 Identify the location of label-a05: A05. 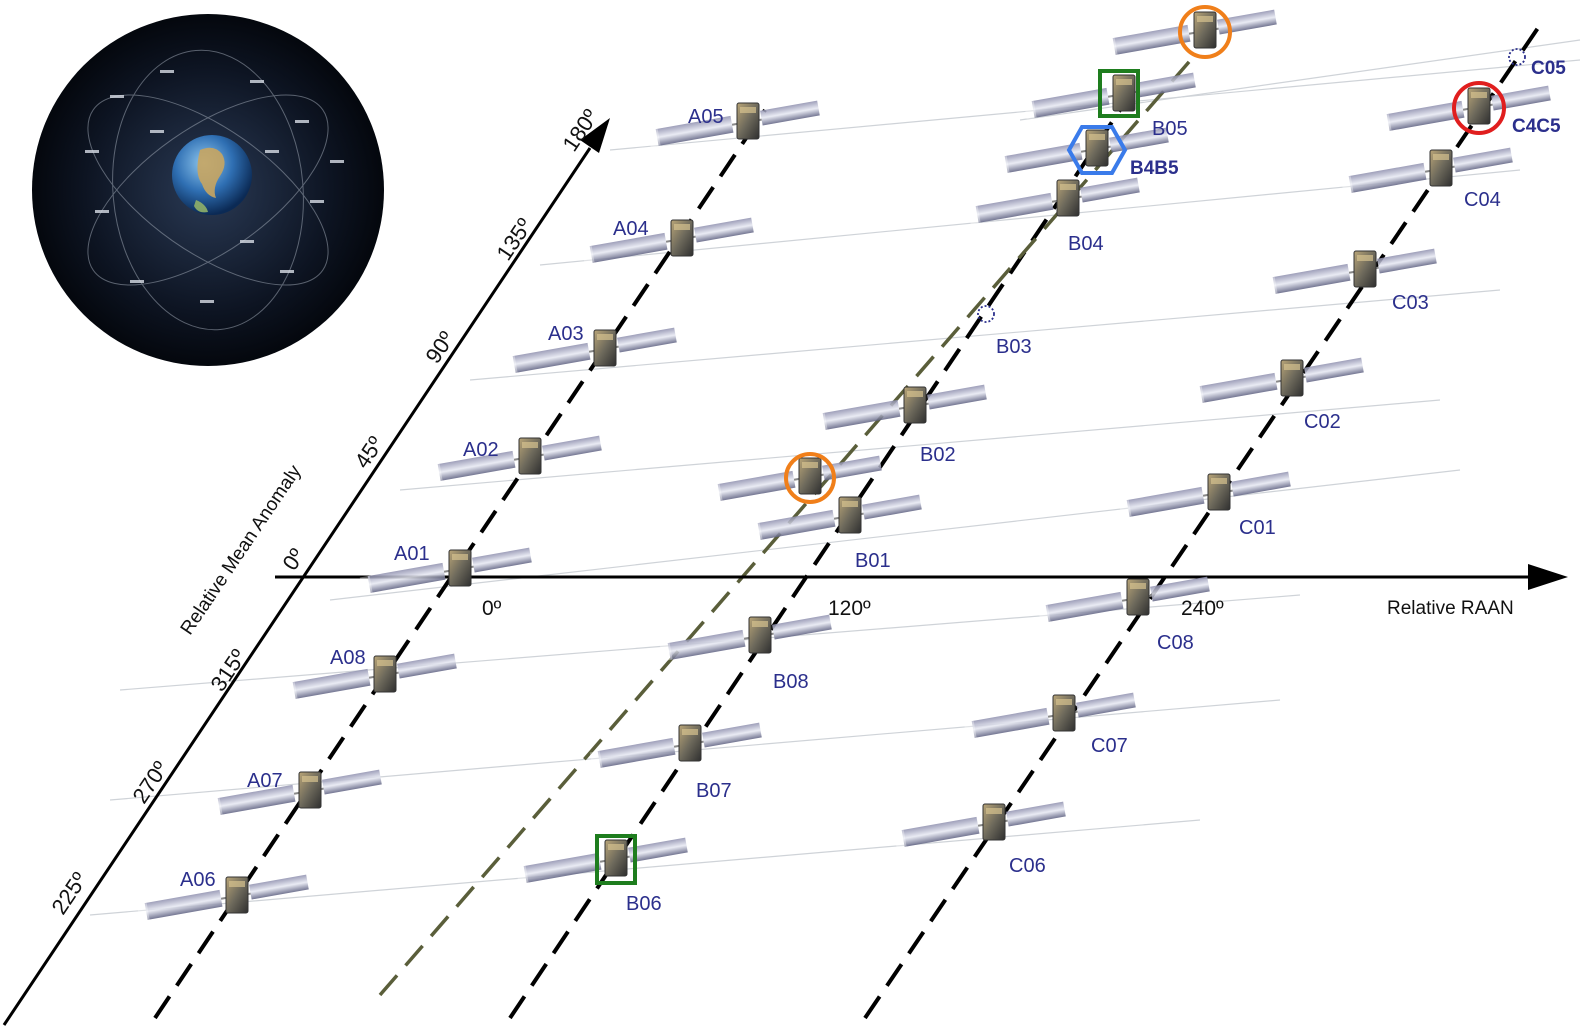
(706, 117).